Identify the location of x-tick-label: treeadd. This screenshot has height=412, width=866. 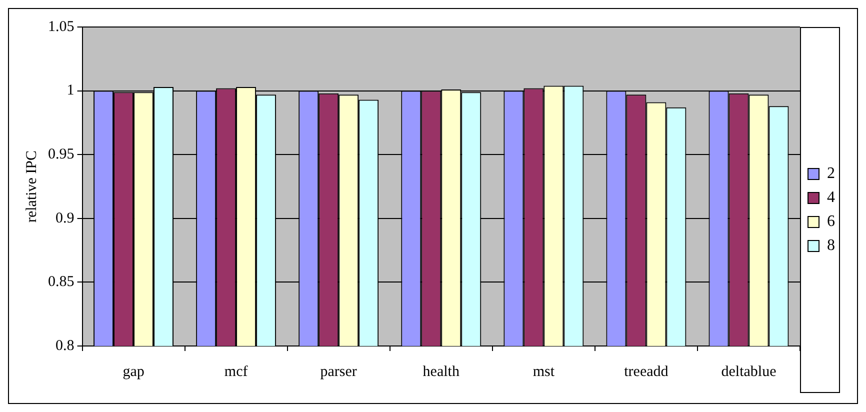
(646, 372).